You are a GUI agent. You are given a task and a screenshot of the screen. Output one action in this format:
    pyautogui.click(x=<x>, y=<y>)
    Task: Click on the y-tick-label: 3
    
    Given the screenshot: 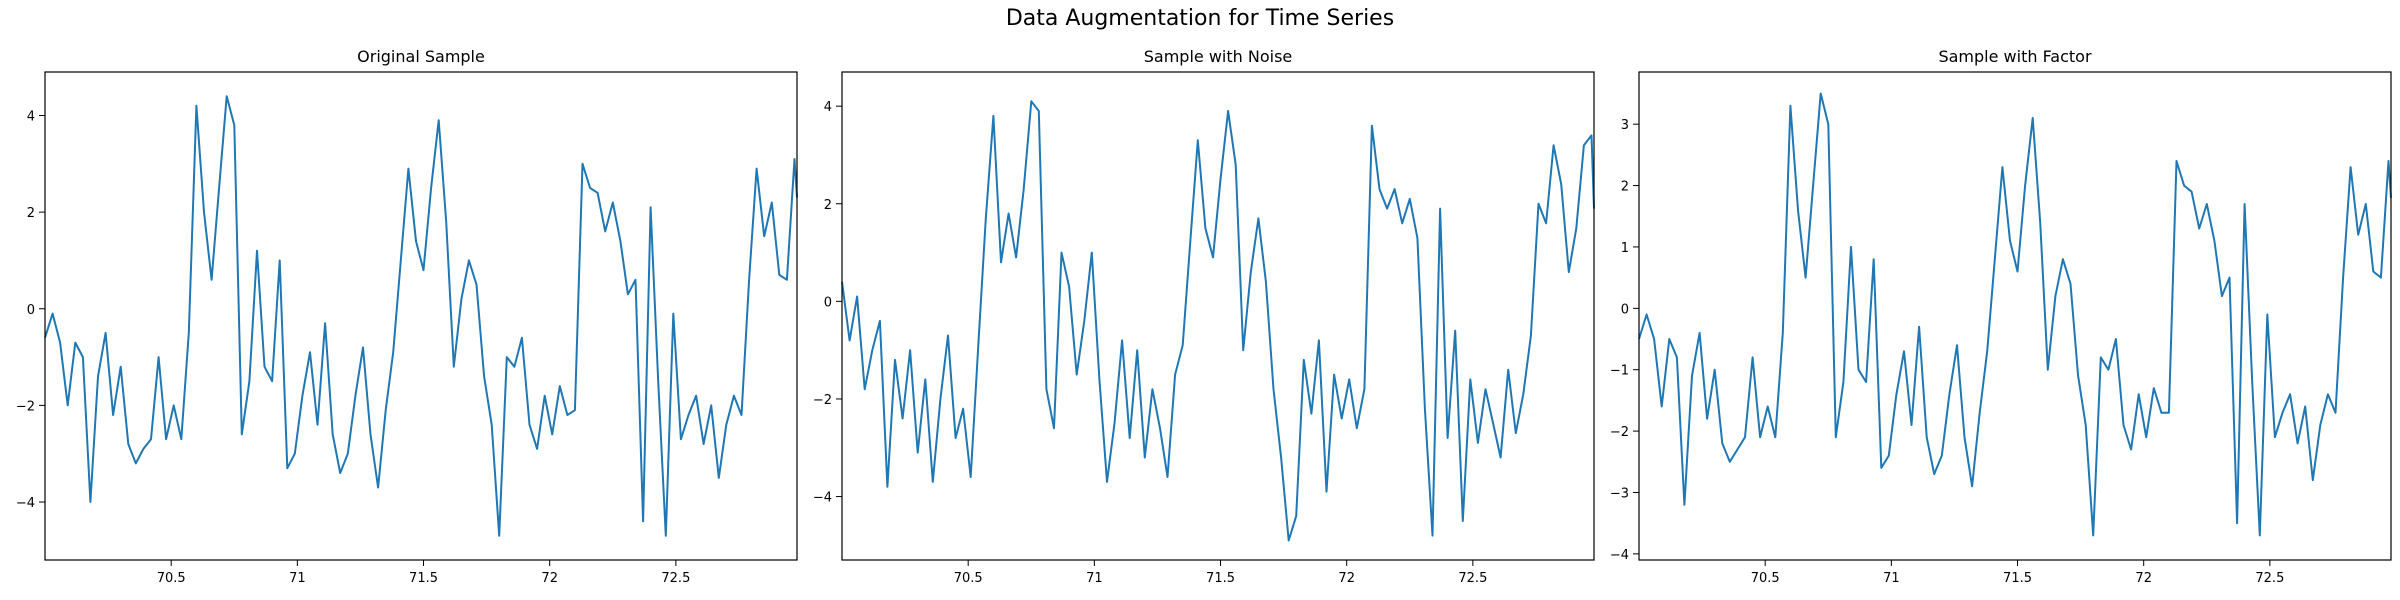 What is the action you would take?
    pyautogui.click(x=1625, y=125)
    